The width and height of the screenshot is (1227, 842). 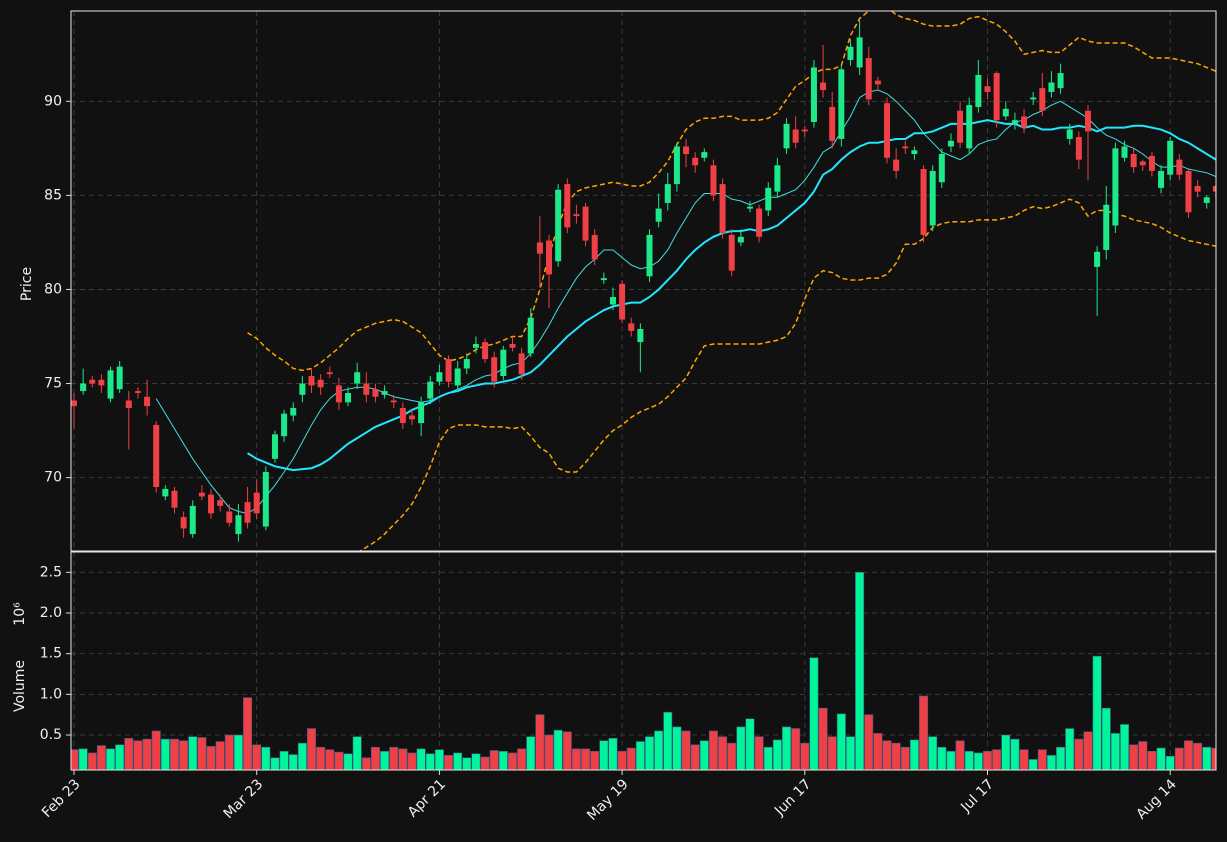 What do you see at coordinates (51, 654) in the screenshot?
I see `y-tick-label: 1.5` at bounding box center [51, 654].